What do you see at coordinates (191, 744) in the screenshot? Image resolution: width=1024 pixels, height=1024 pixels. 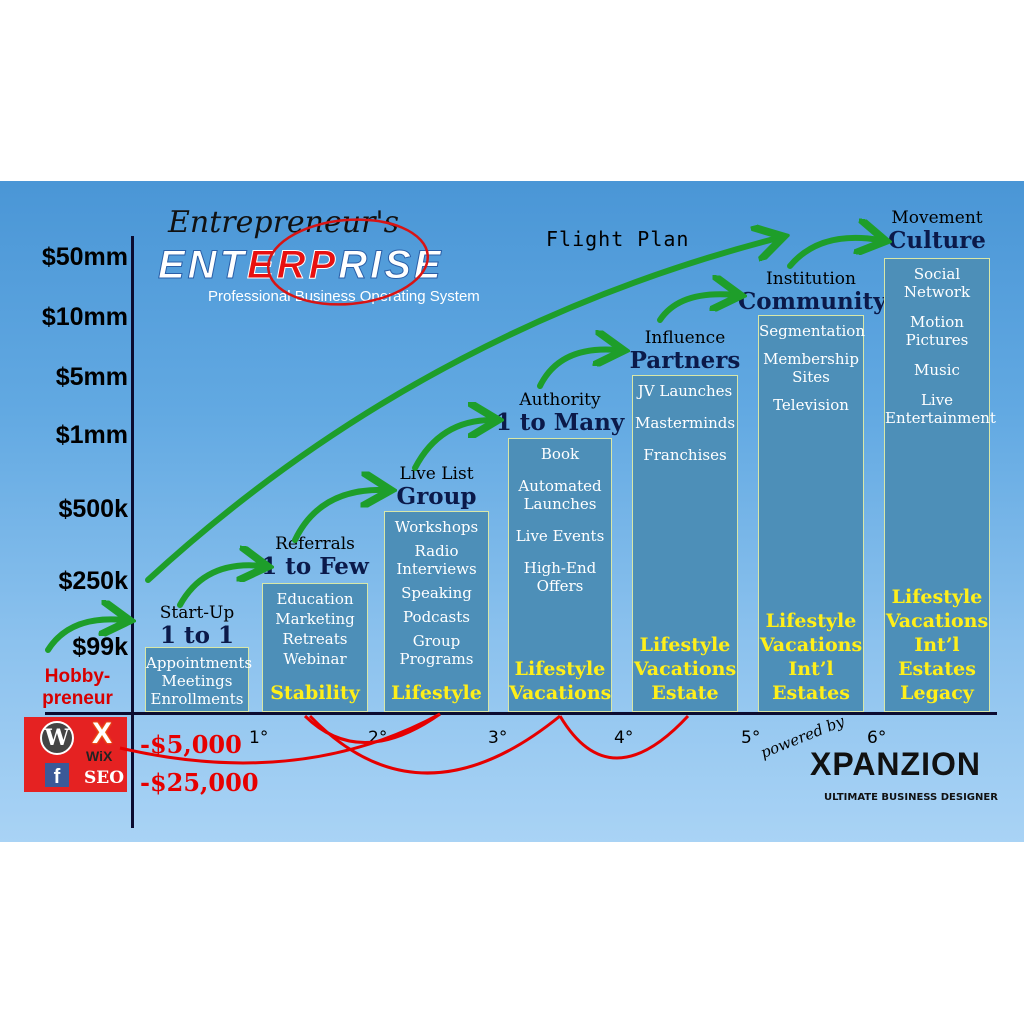 I see `negative-label: -$5,000` at bounding box center [191, 744].